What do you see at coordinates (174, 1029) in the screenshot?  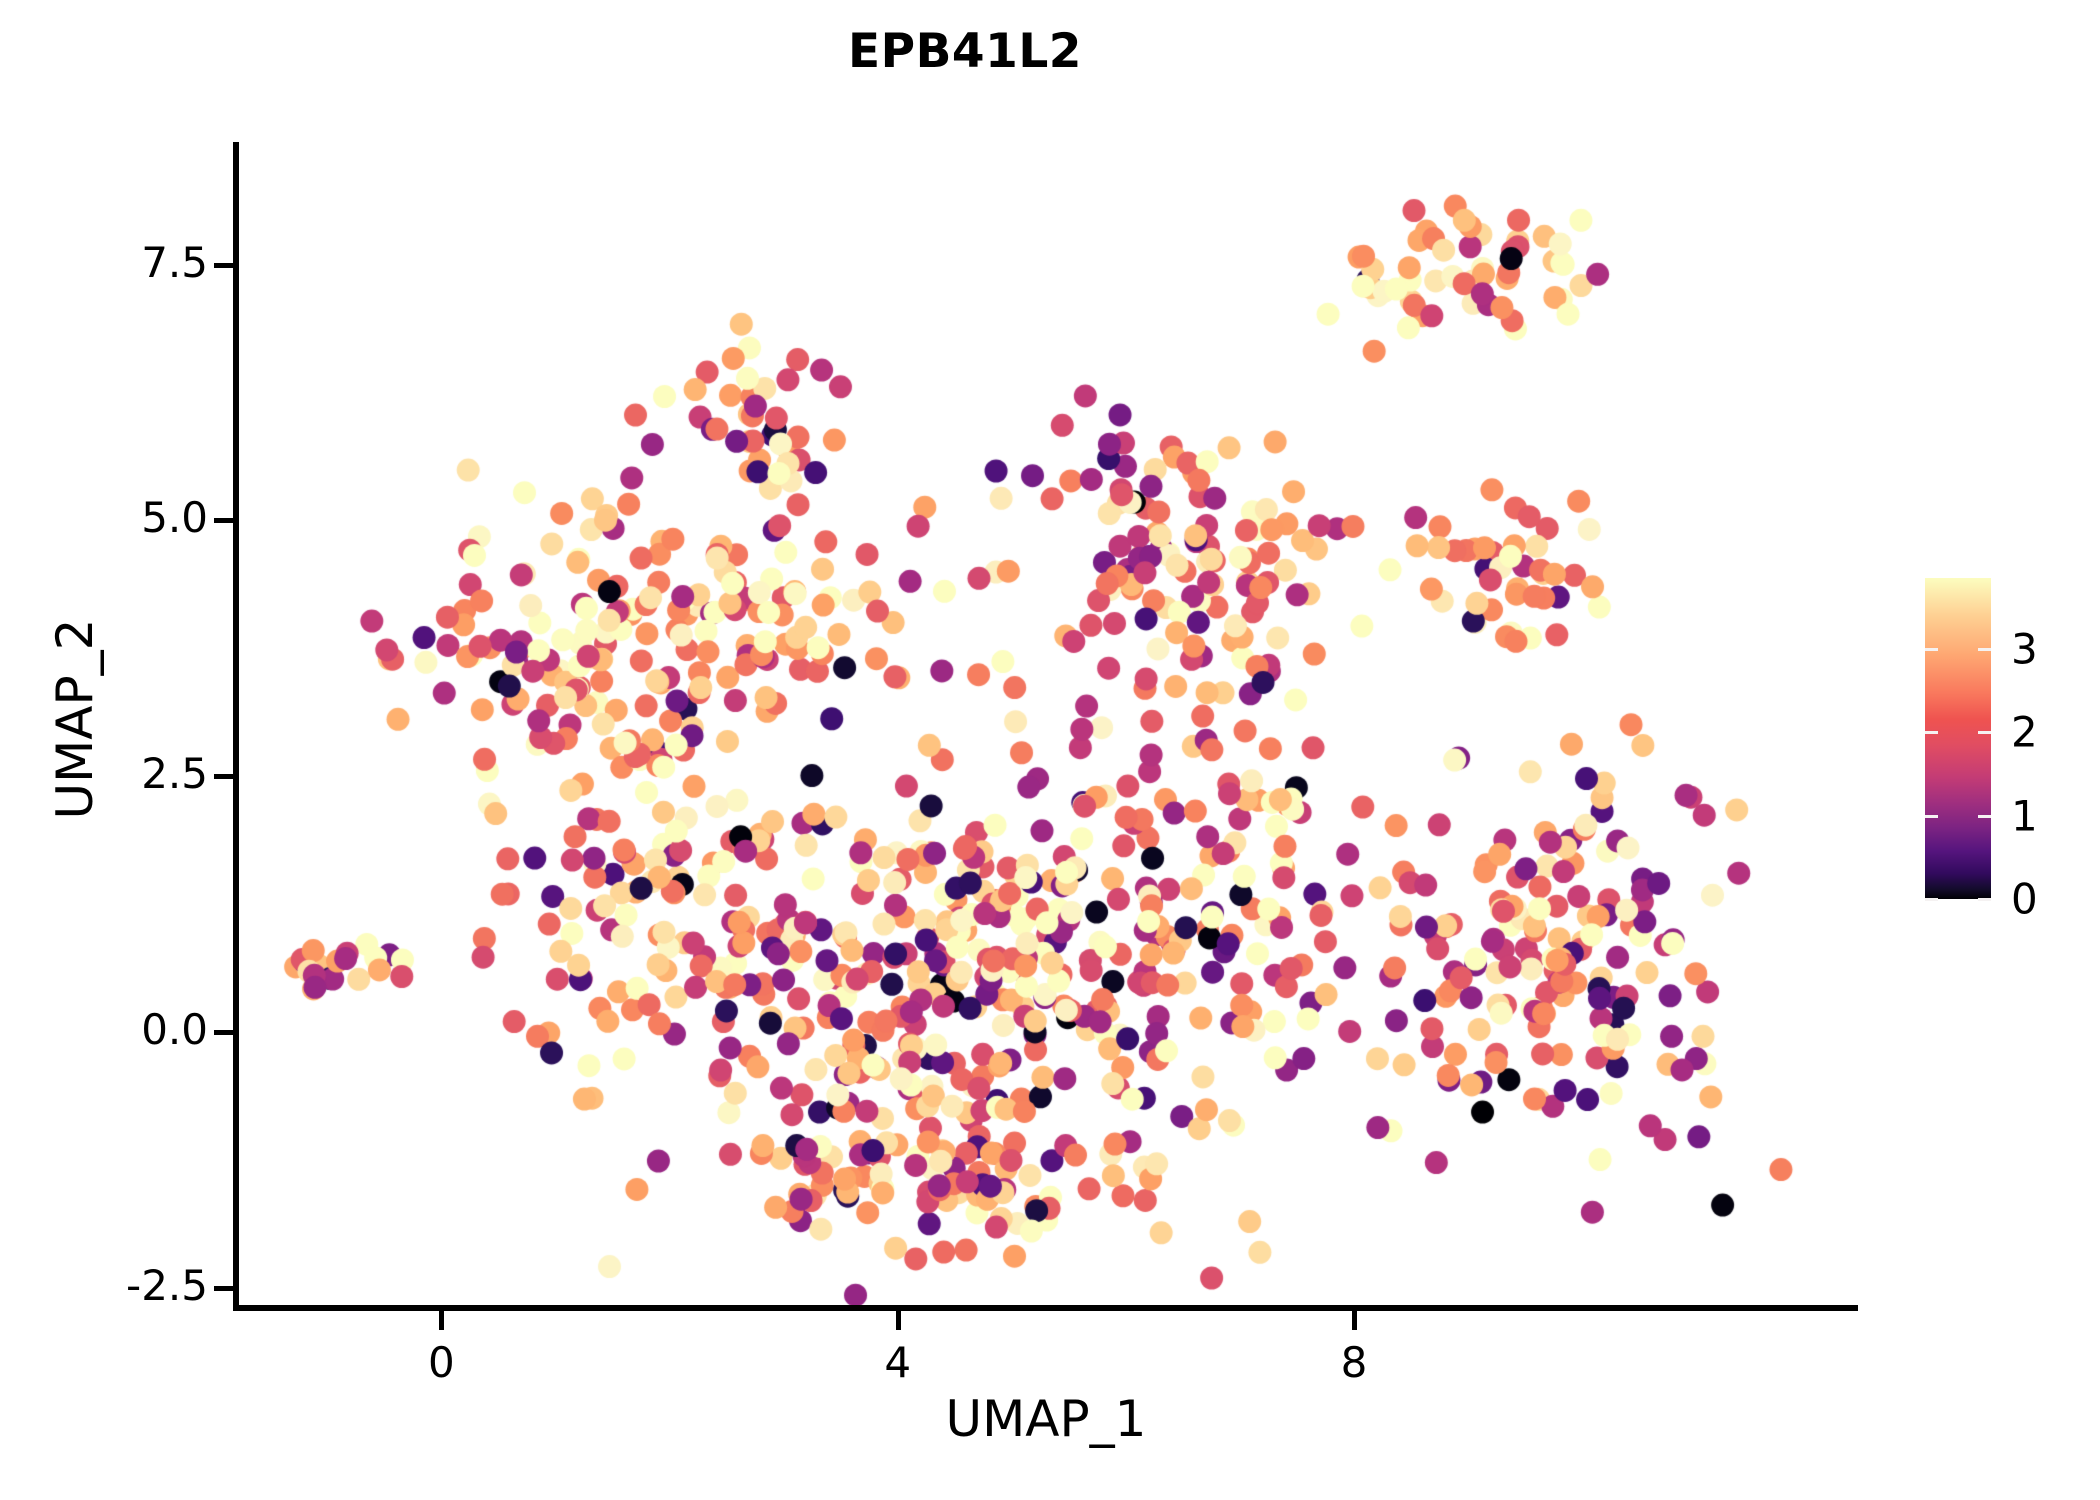 I see `y-tick-label: 0.0` at bounding box center [174, 1029].